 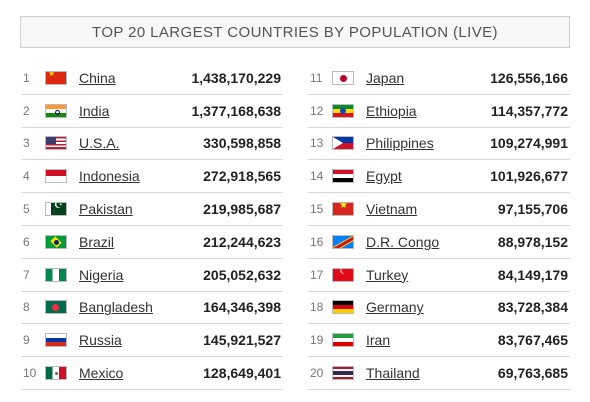 What do you see at coordinates (56, 143) in the screenshot?
I see `usa-flag-icon` at bounding box center [56, 143].